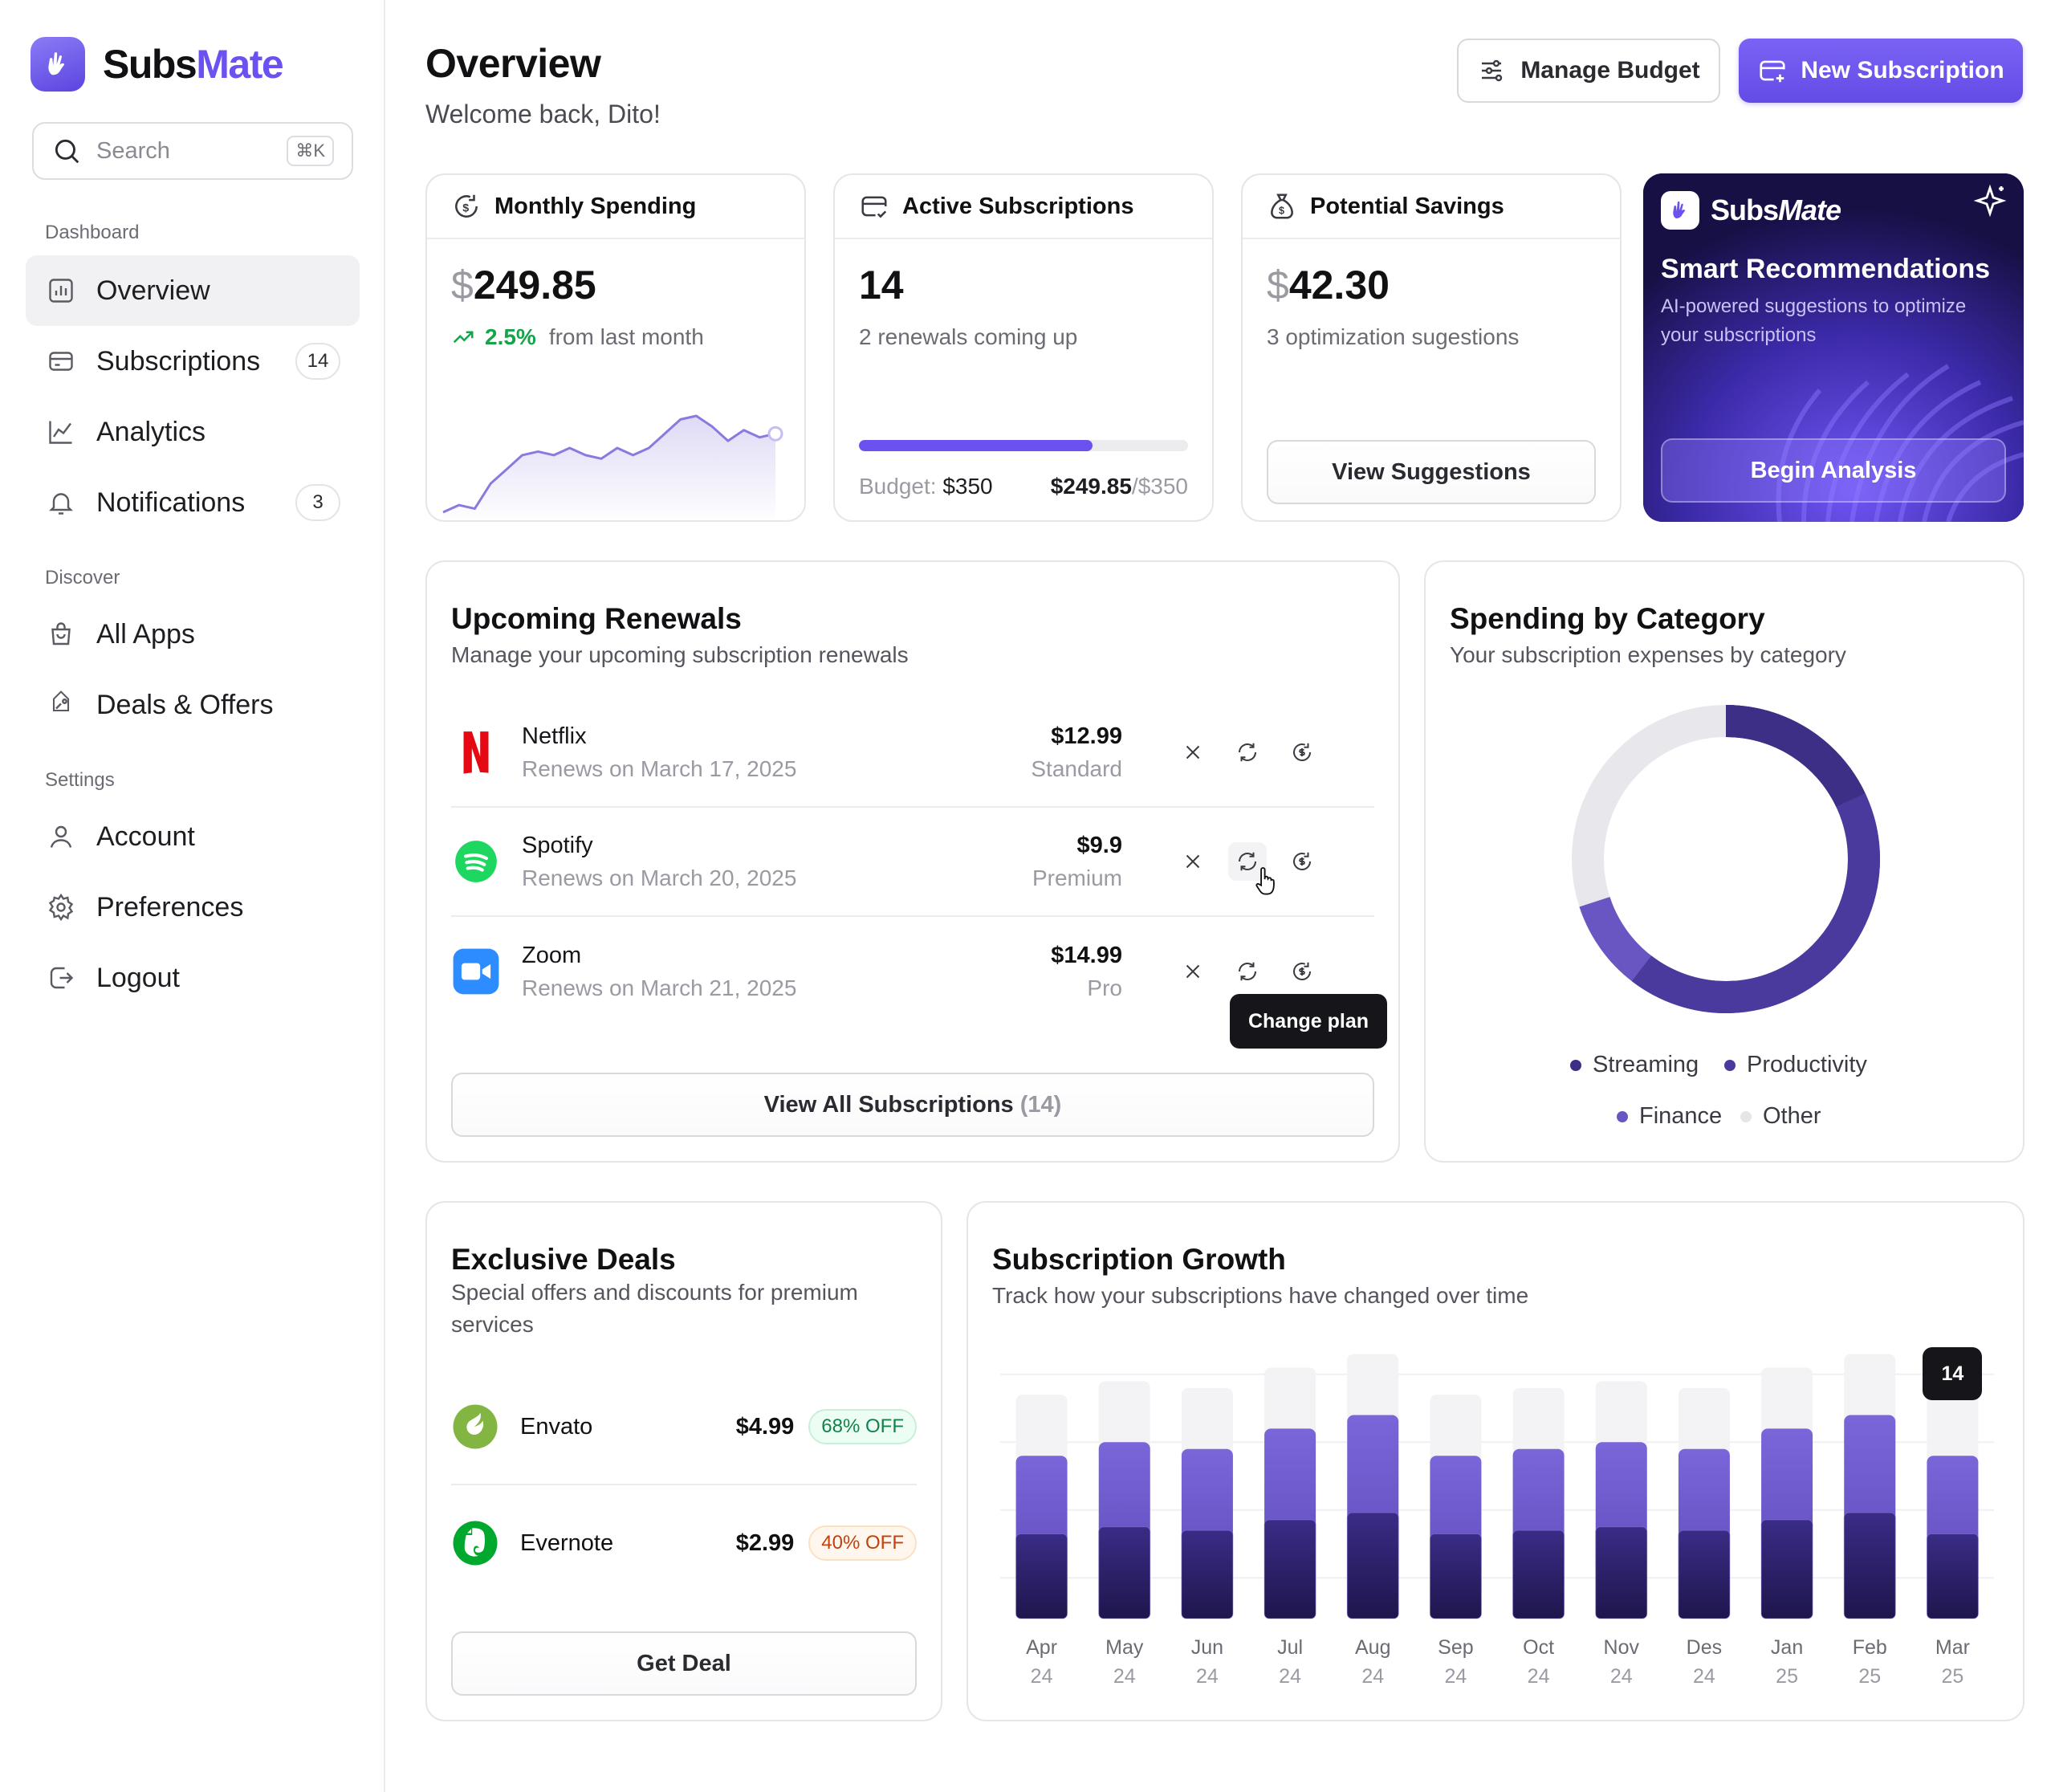 This screenshot has height=1792, width=2055. What do you see at coordinates (1290, 1647) in the screenshot?
I see `x-tick-month: Jul` at bounding box center [1290, 1647].